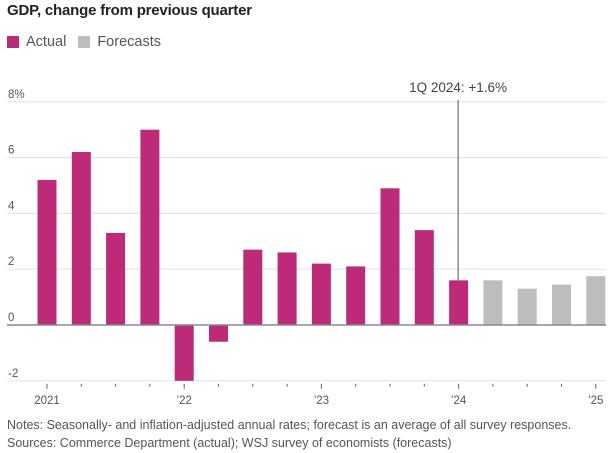 This screenshot has width=614, height=453. What do you see at coordinates (321, 401) in the screenshot?
I see `x-tick-label: ’23` at bounding box center [321, 401].